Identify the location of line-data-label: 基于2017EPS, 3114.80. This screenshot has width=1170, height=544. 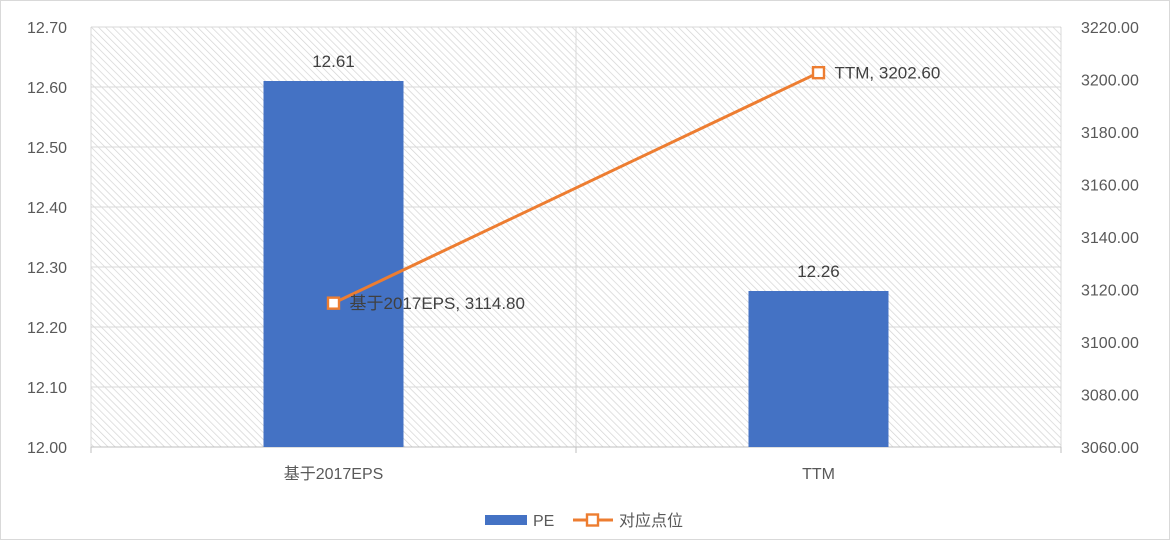
(437, 303).